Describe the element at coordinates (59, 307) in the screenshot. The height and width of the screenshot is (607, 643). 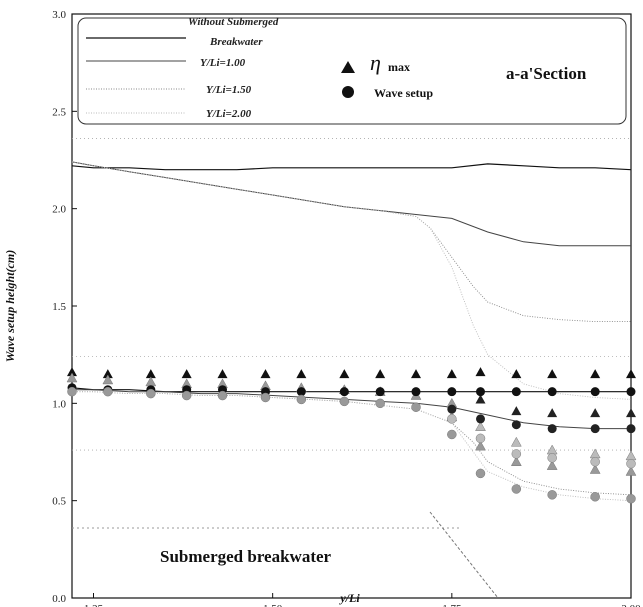
I see `y-tick-label: 1.5` at that location.